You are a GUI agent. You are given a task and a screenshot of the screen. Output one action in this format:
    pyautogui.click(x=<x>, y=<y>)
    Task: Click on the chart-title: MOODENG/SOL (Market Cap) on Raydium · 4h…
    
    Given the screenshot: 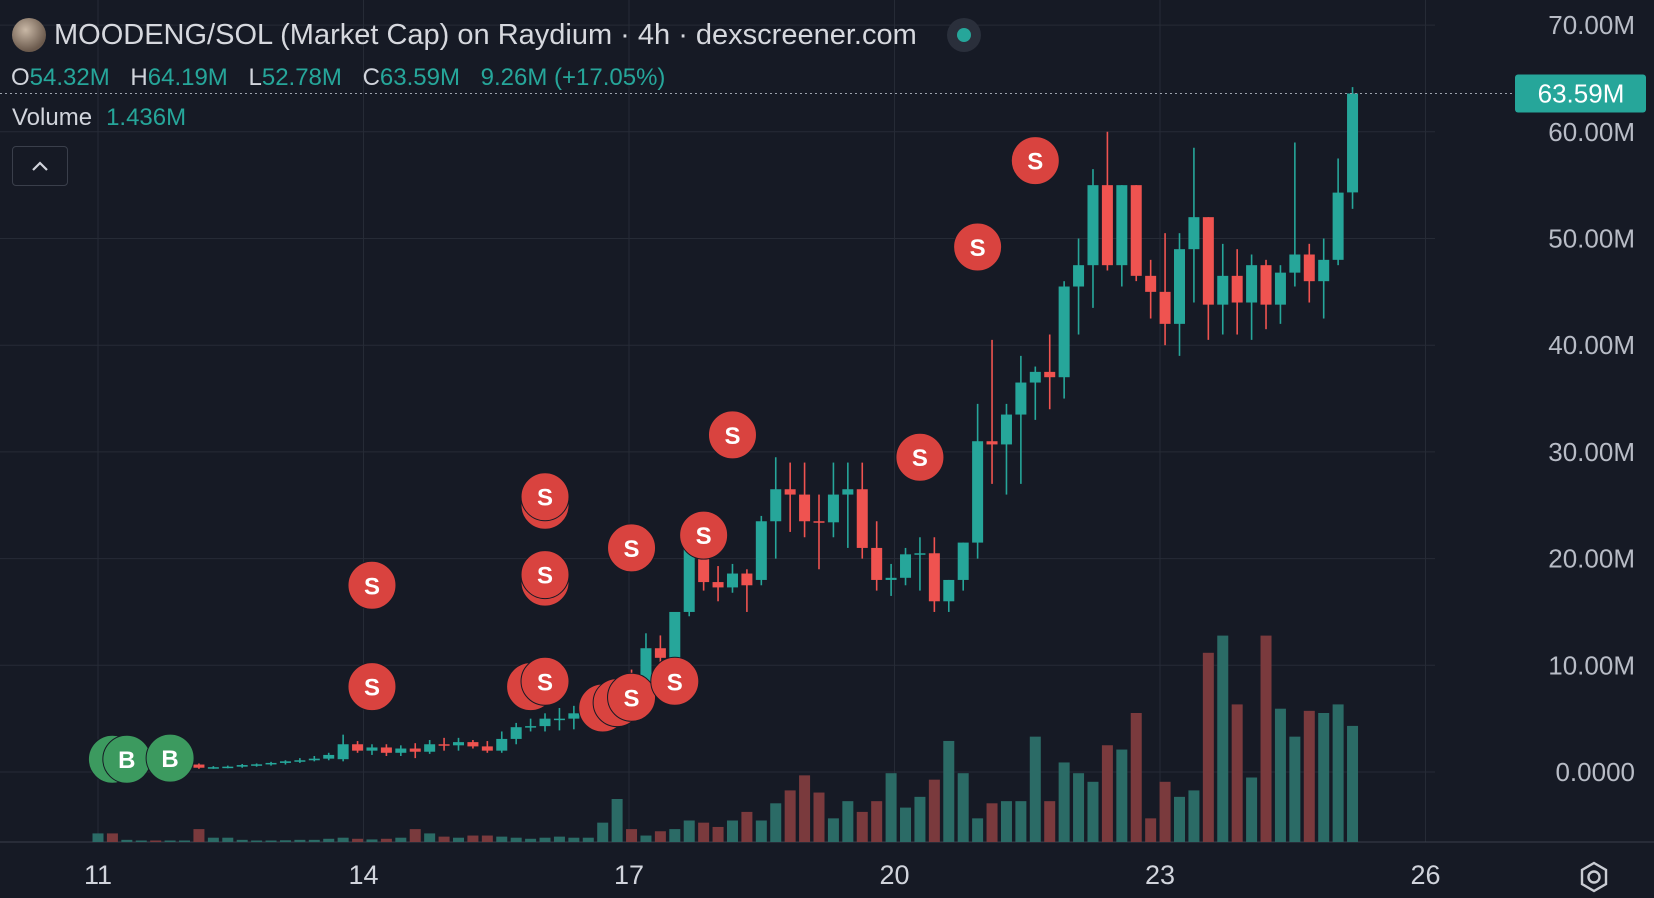 What is the action you would take?
    pyautogui.click(x=485, y=34)
    